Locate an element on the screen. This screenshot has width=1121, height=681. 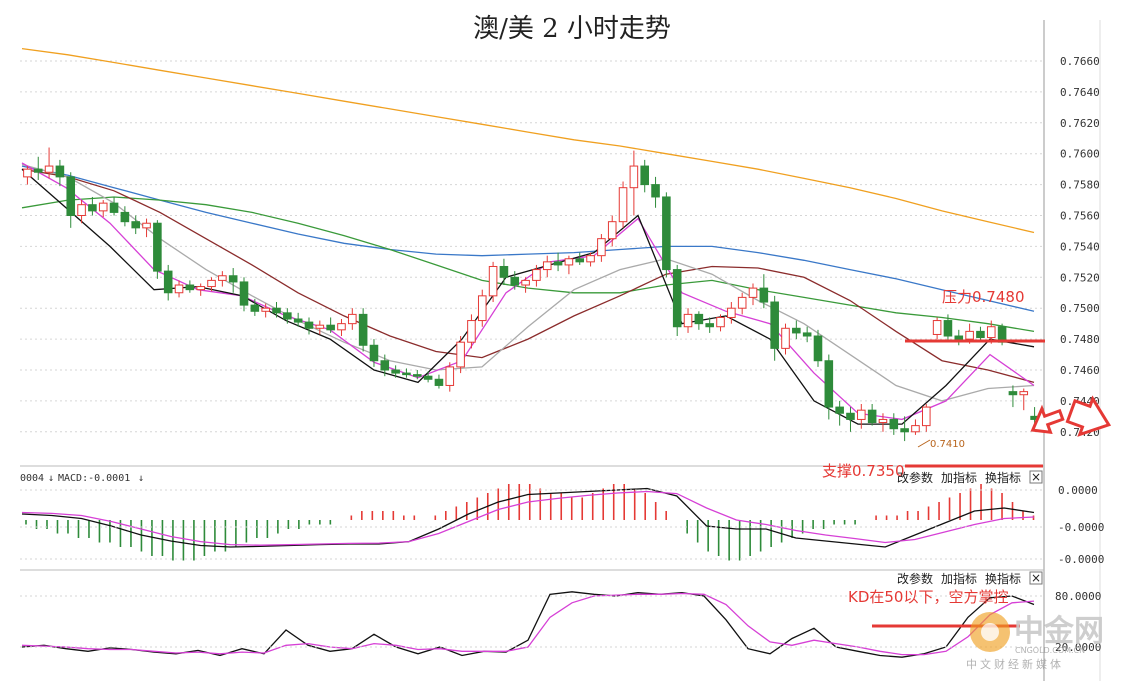
macd-switch-indicator-button: 换指标 is located at coordinates (1003, 477).